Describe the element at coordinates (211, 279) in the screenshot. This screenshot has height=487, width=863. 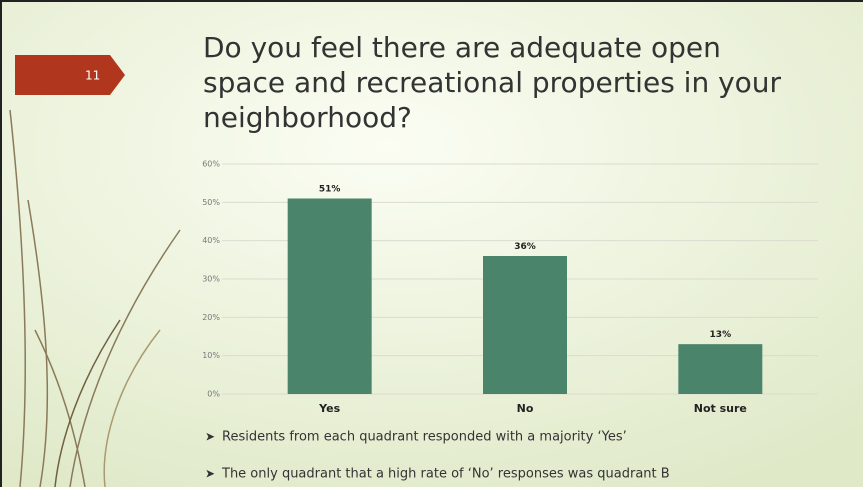
I see `y-tick-label: 30%` at that location.